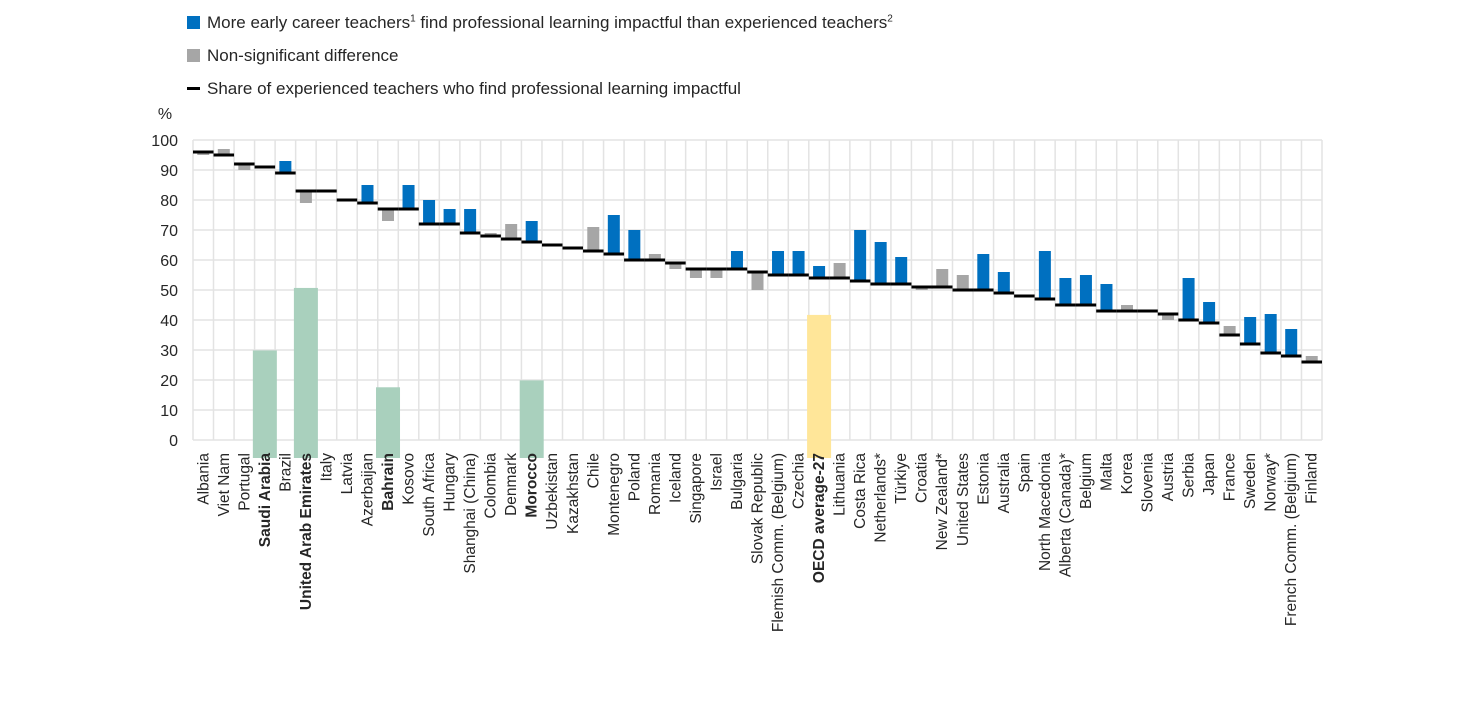 Image resolution: width=1467 pixels, height=705 pixels. I want to click on x-tick-label: Hungary, so click(450, 482).